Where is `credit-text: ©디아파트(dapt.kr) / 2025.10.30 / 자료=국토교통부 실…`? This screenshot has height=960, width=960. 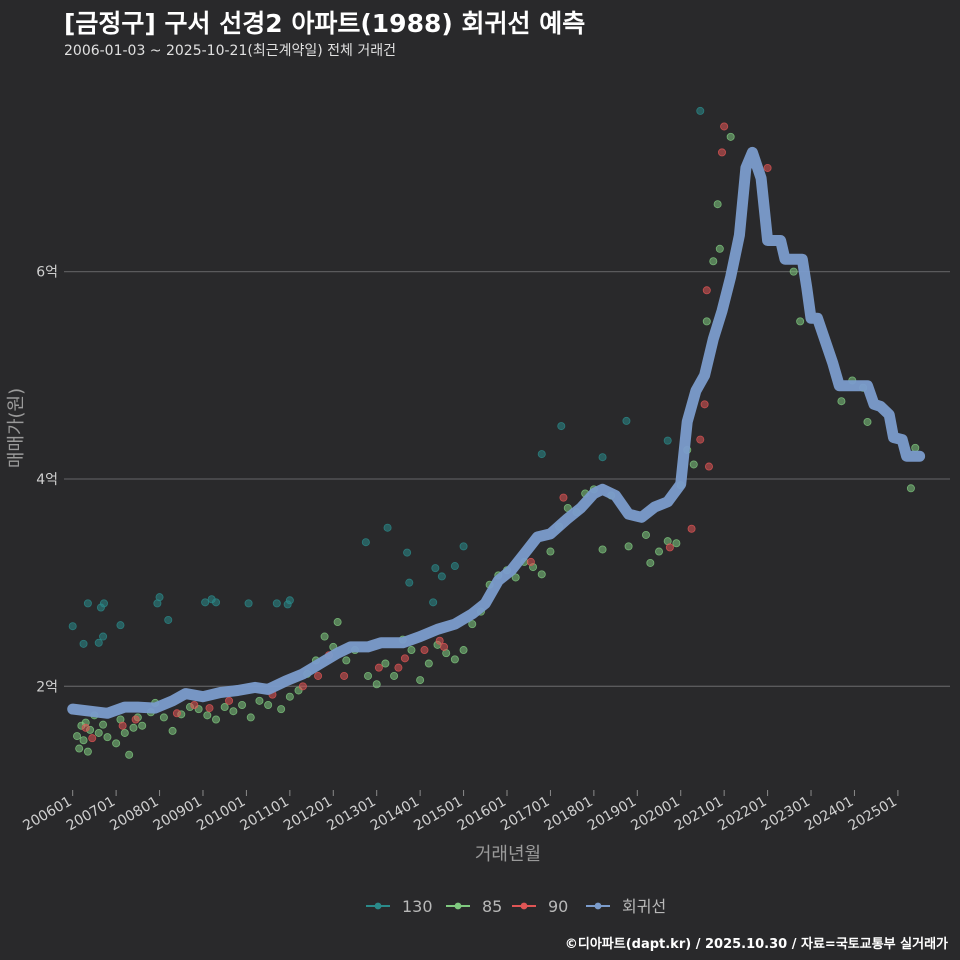
credit-text: ©디아파트(dapt.kr) / 2025.10.30 / 자료=국토교통부 실… is located at coordinates (756, 944).